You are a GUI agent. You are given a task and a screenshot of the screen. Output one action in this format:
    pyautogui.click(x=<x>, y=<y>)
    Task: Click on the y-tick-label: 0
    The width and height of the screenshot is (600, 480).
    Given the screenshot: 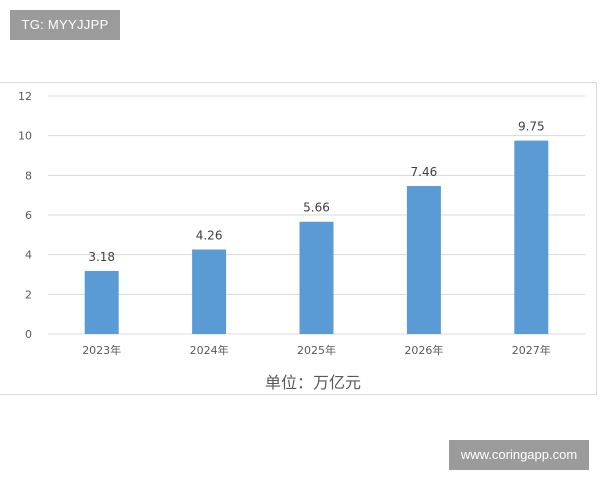 What is the action you would take?
    pyautogui.click(x=28, y=334)
    